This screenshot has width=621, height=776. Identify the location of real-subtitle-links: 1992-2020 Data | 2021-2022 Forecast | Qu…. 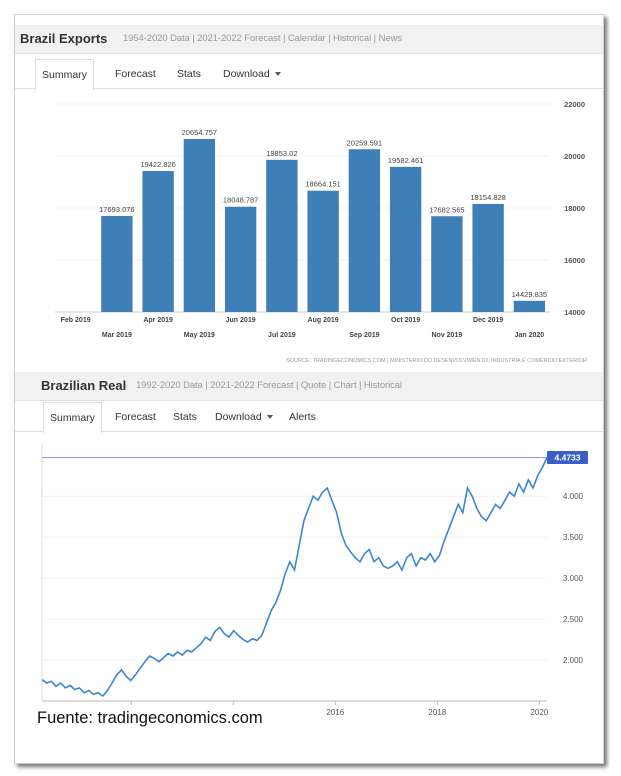
(269, 385).